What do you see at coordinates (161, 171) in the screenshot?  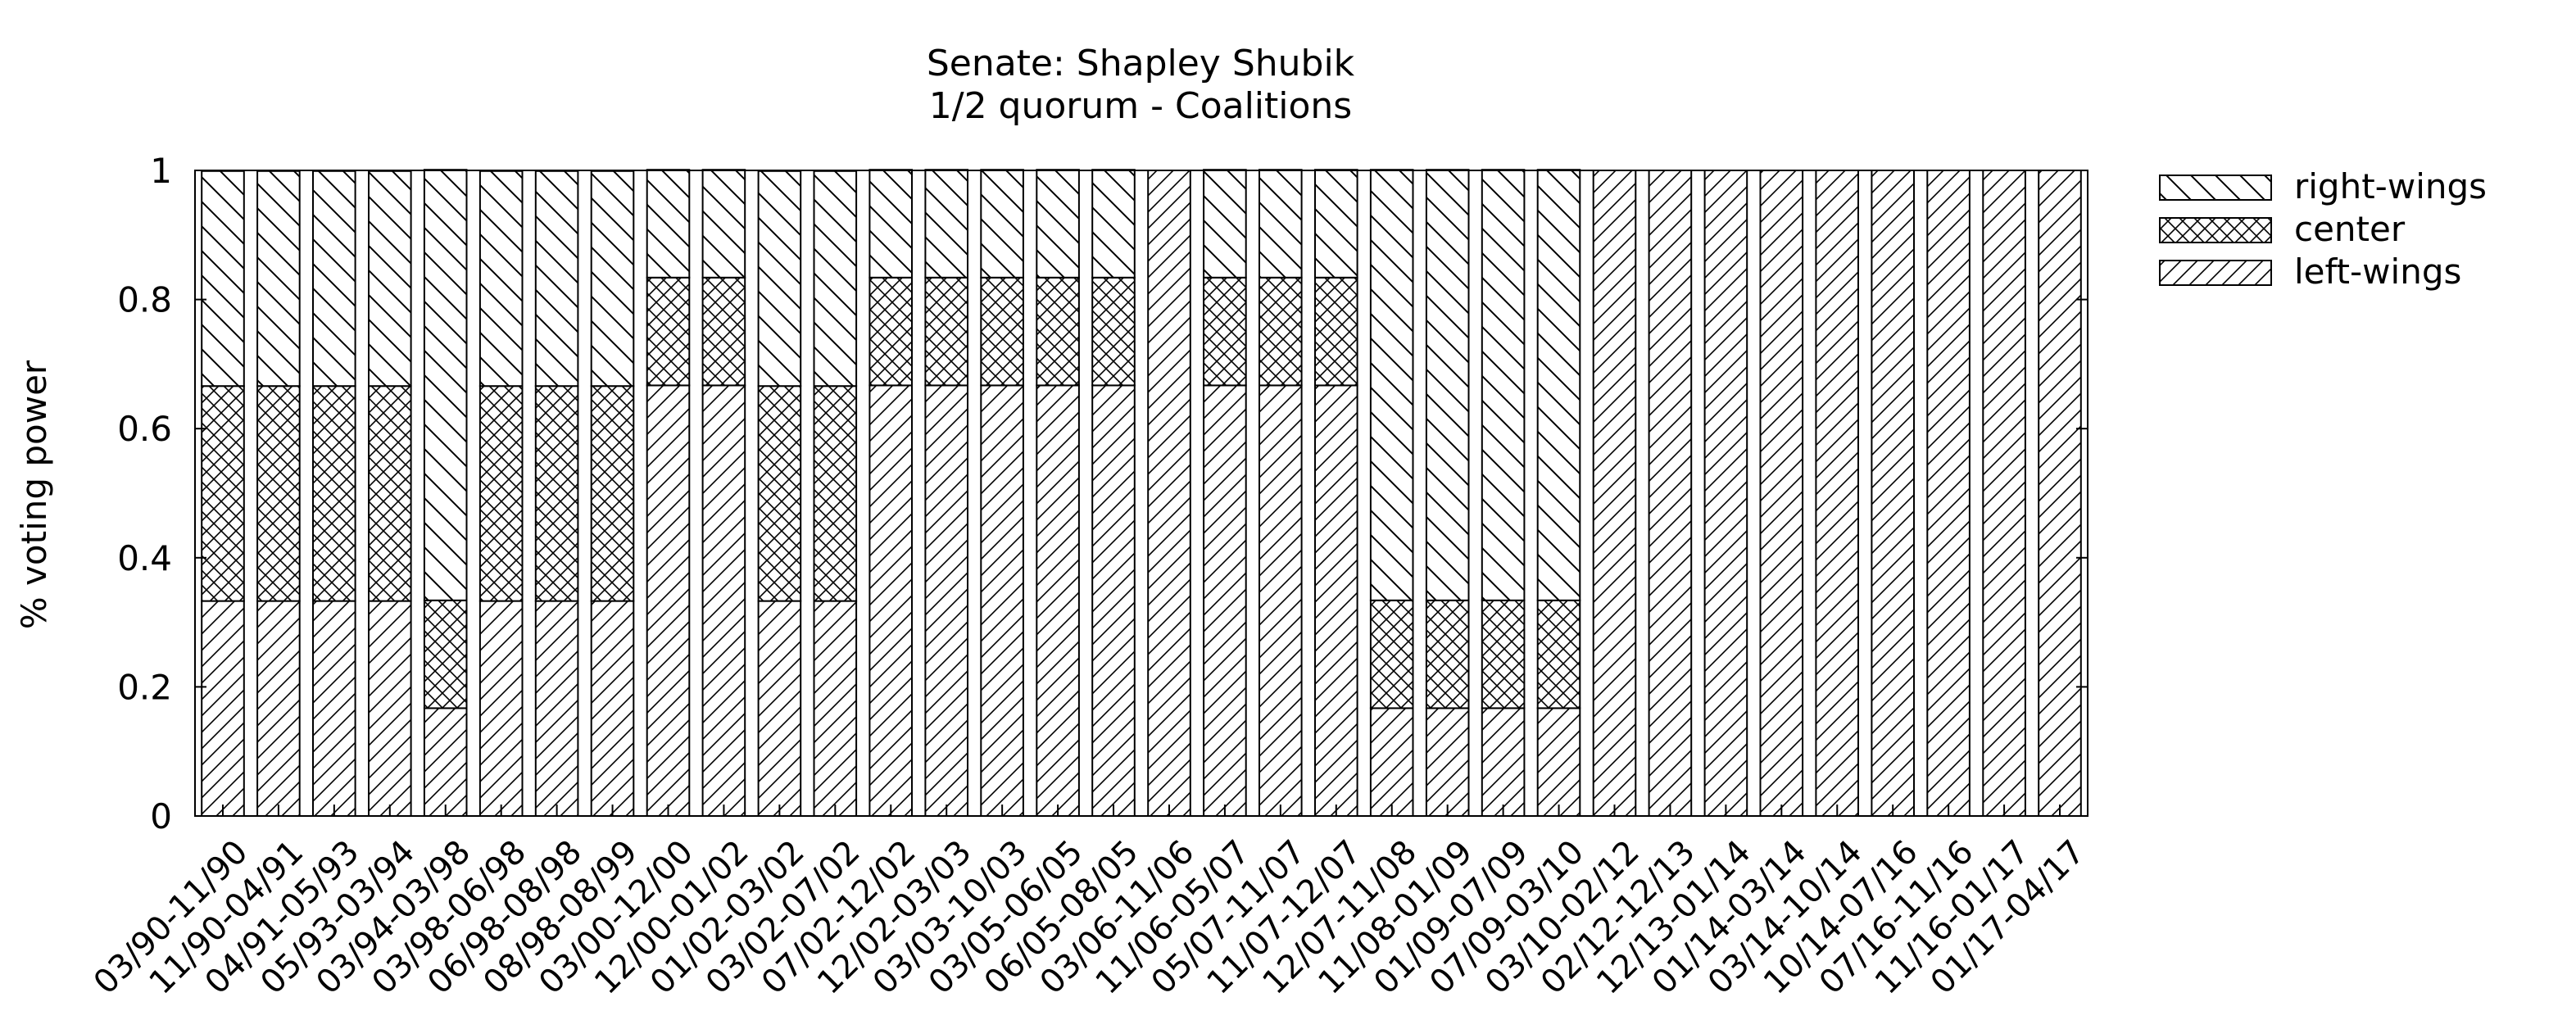 I see `y-tick-label: 1` at bounding box center [161, 171].